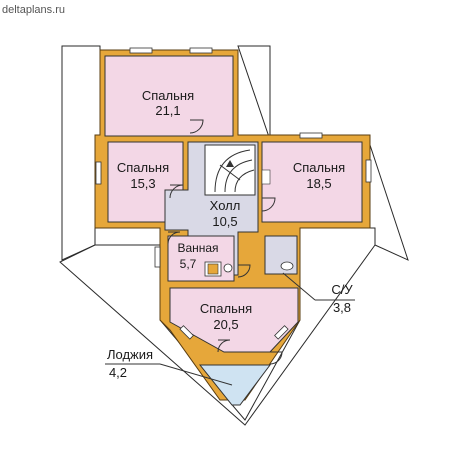 This screenshot has height=450, width=450. I want to click on label-bathroom-name: Ванная, so click(197, 248).